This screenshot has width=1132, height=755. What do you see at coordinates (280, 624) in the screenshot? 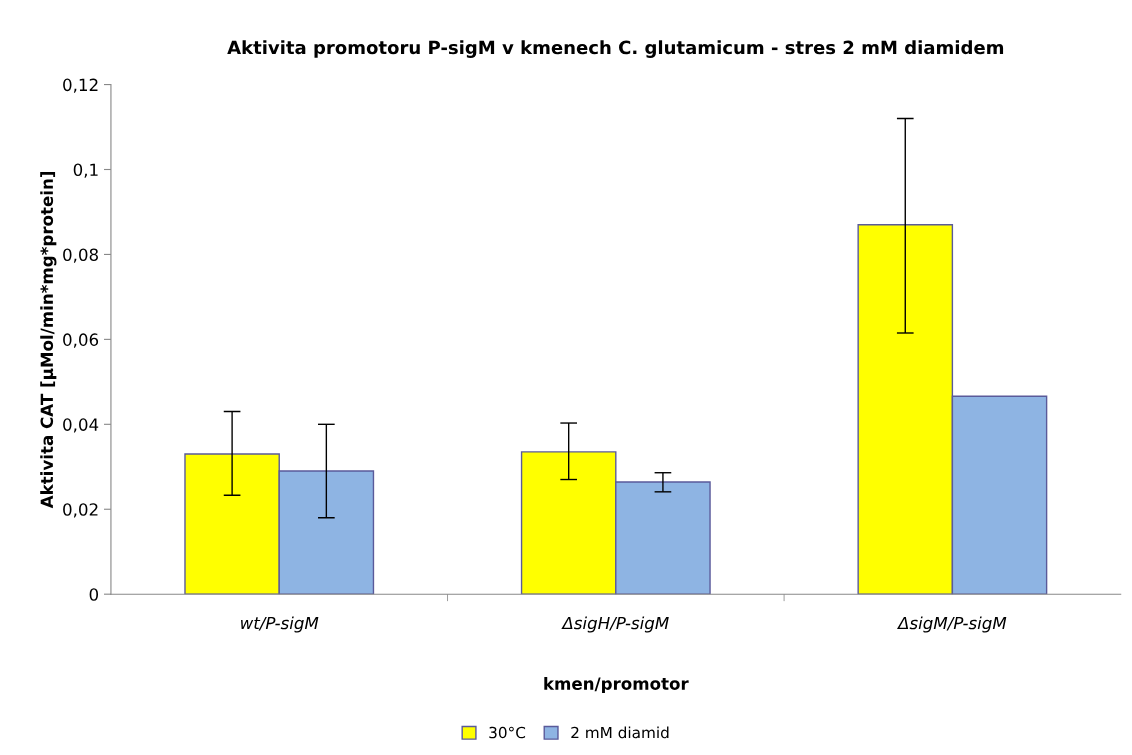
I see `x-tick-label: wt/P-sigM` at bounding box center [280, 624].